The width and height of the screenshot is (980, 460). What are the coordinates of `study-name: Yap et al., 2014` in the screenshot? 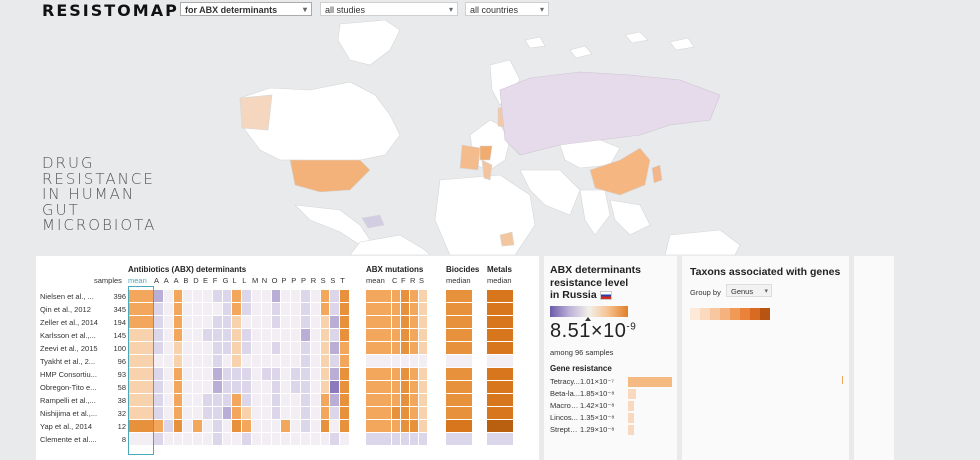 It's located at (66, 426).